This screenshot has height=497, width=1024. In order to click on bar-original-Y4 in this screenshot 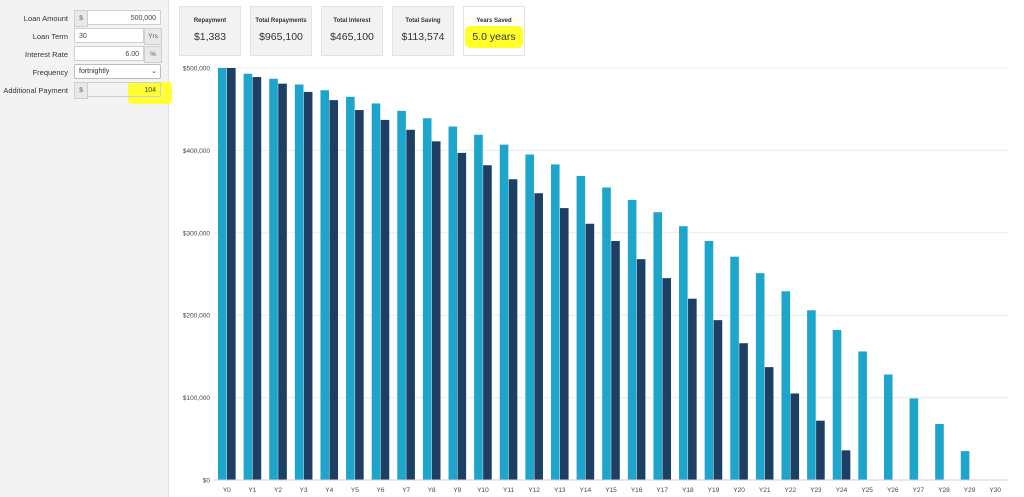, I will do `click(325, 285)`.